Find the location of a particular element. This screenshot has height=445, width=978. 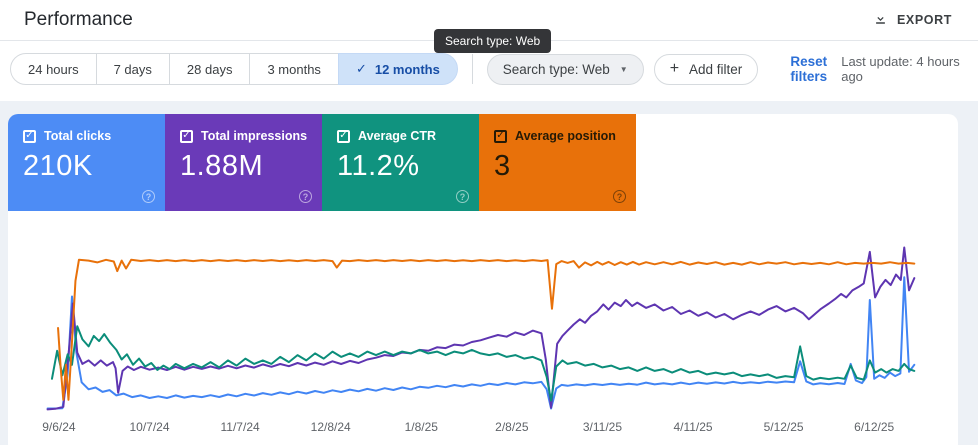

date-range-chip-28-days: 28 days is located at coordinates (209, 69).